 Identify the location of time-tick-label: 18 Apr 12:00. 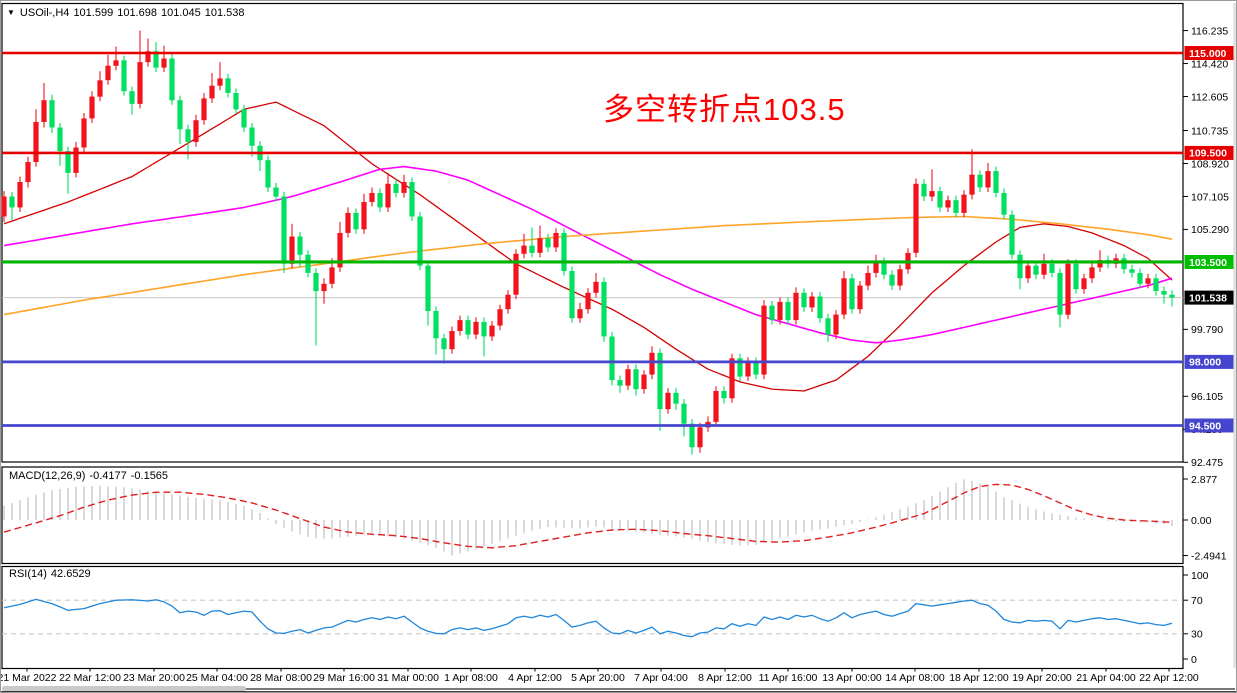
(979, 678).